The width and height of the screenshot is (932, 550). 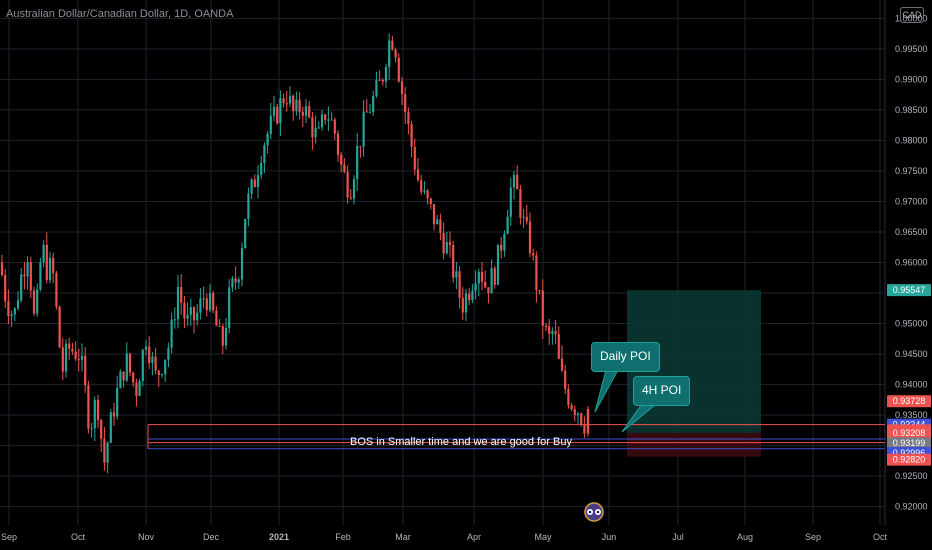 What do you see at coordinates (678, 537) in the screenshot?
I see `time-tick-label: Jul` at bounding box center [678, 537].